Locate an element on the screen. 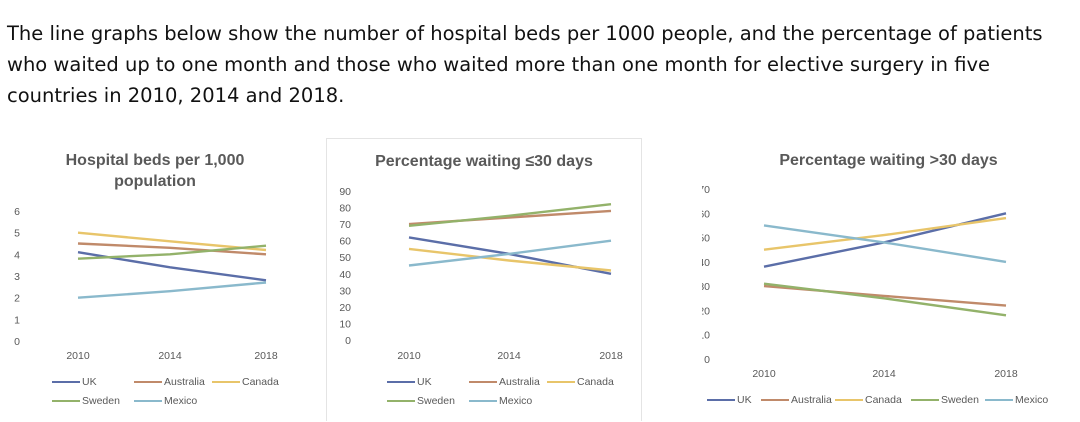 This screenshot has width=1080, height=422. chart-plot-waiting-over-30: 0 10 20 30 40 50 60 70 2010 2014 2018 is located at coordinates (860, 282).